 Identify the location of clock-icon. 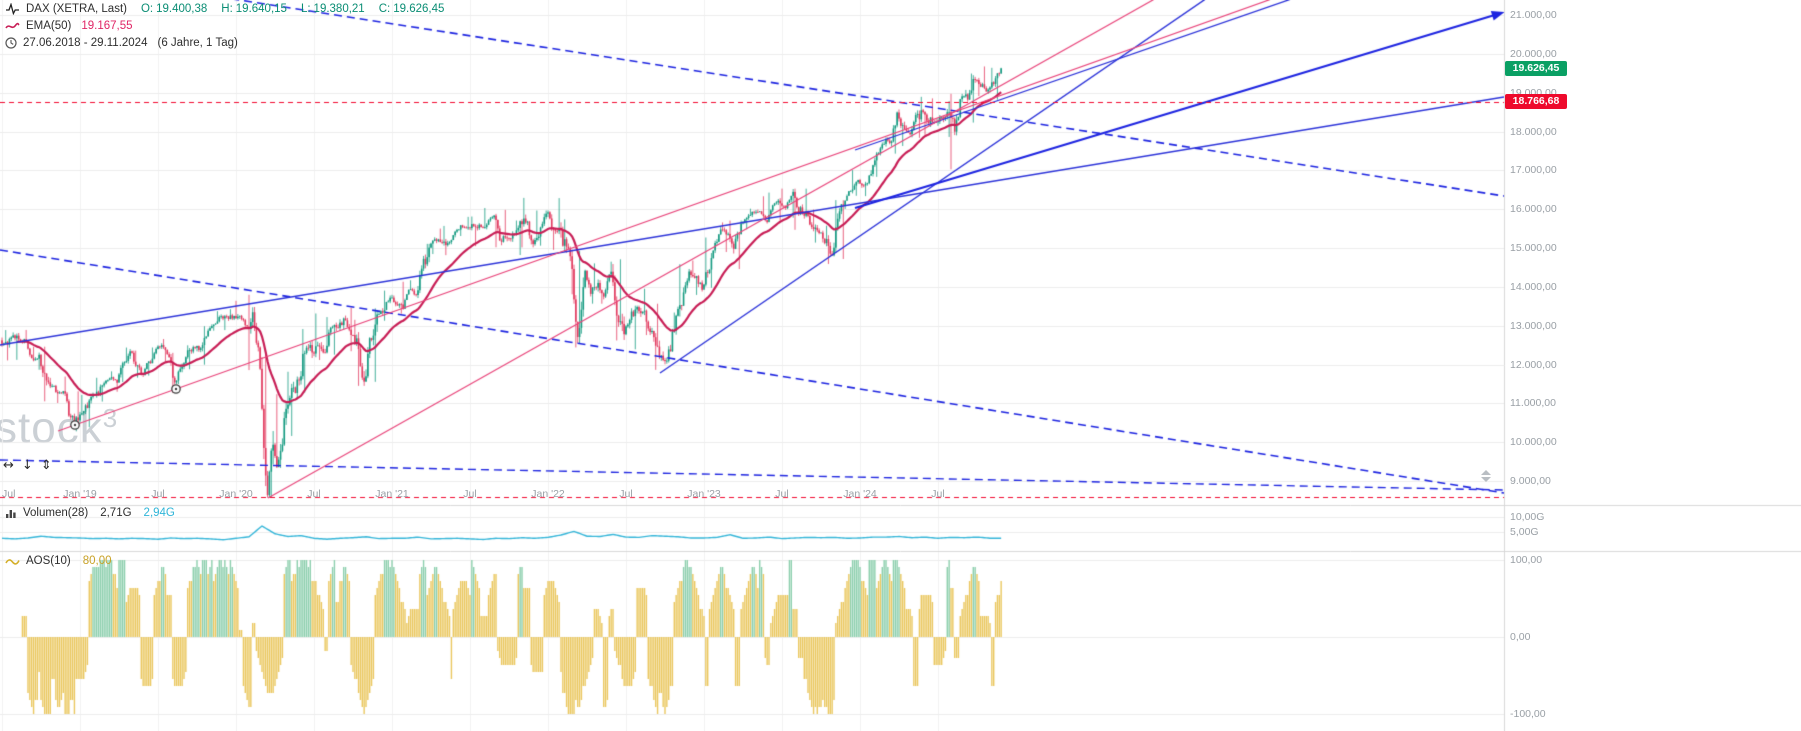
(11, 43).